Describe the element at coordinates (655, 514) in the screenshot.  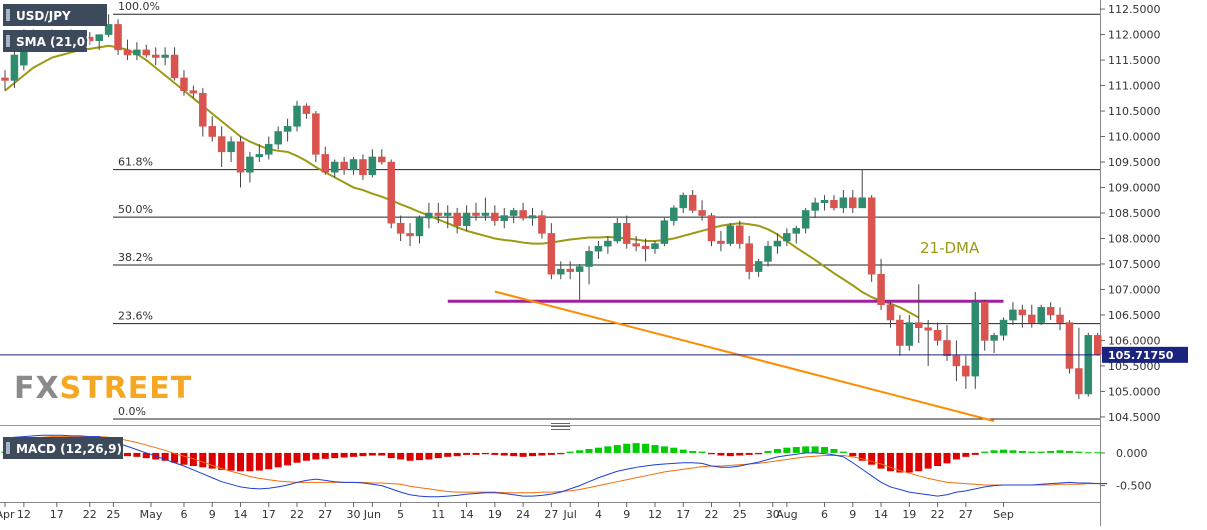
I see `time-tick-label: 12` at that location.